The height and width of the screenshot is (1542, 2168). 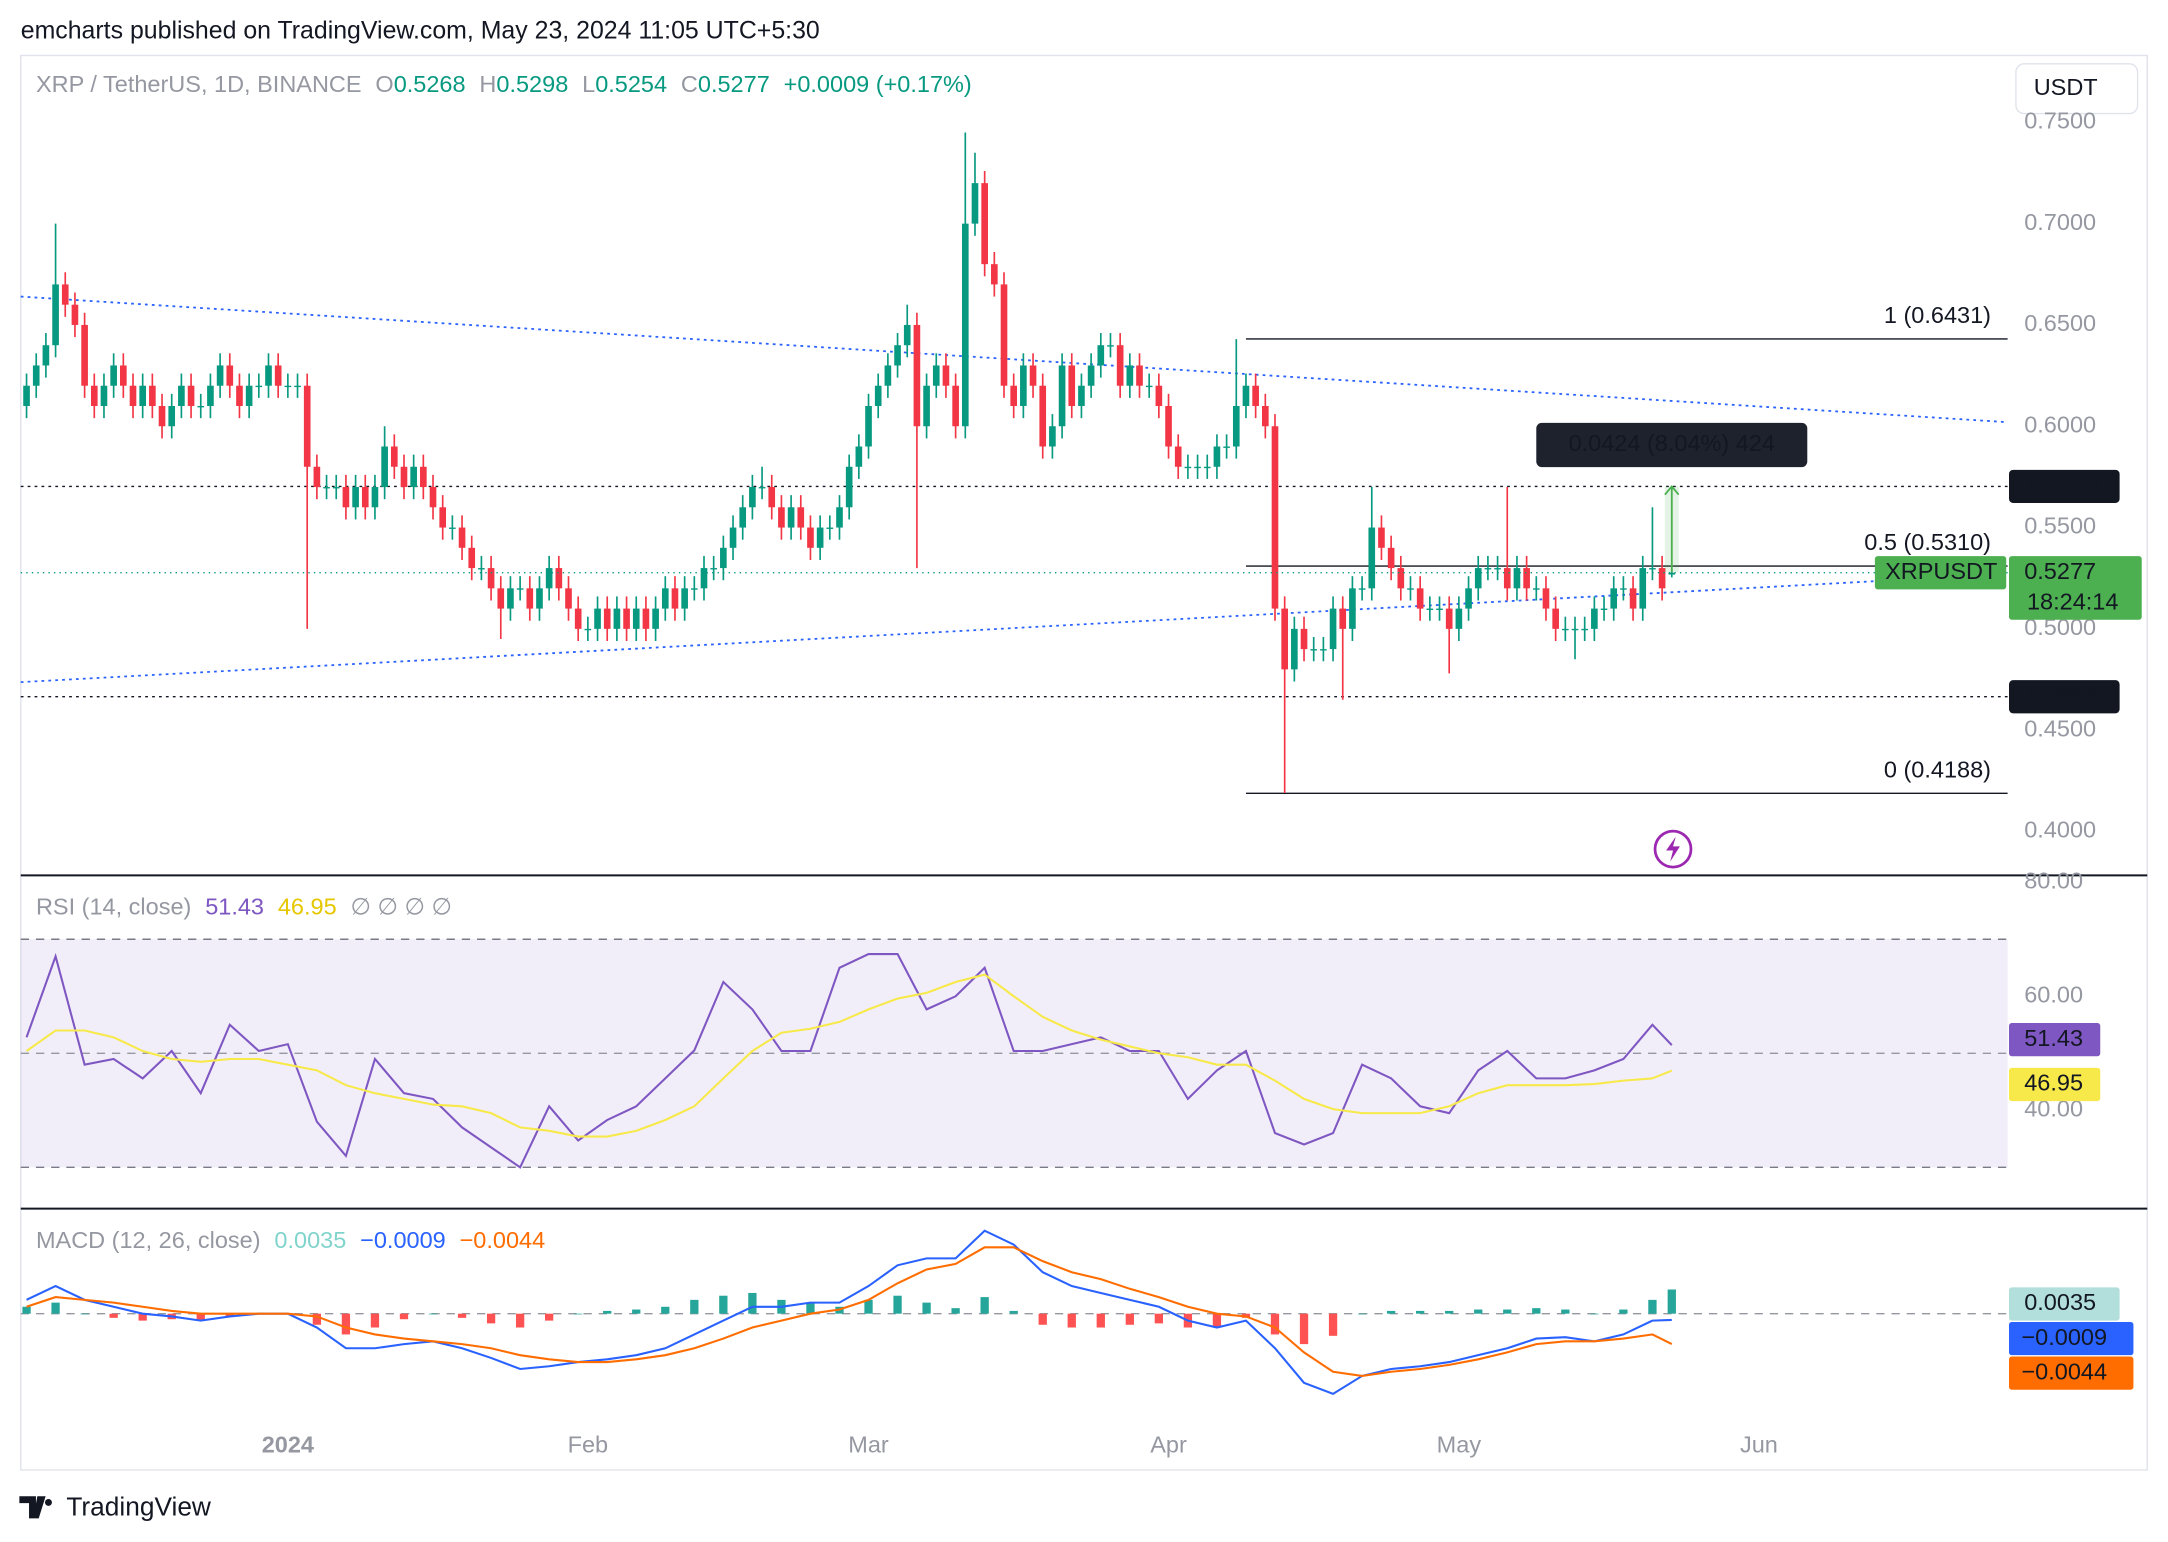 I want to click on brand: TradingView, so click(x=139, y=1507).